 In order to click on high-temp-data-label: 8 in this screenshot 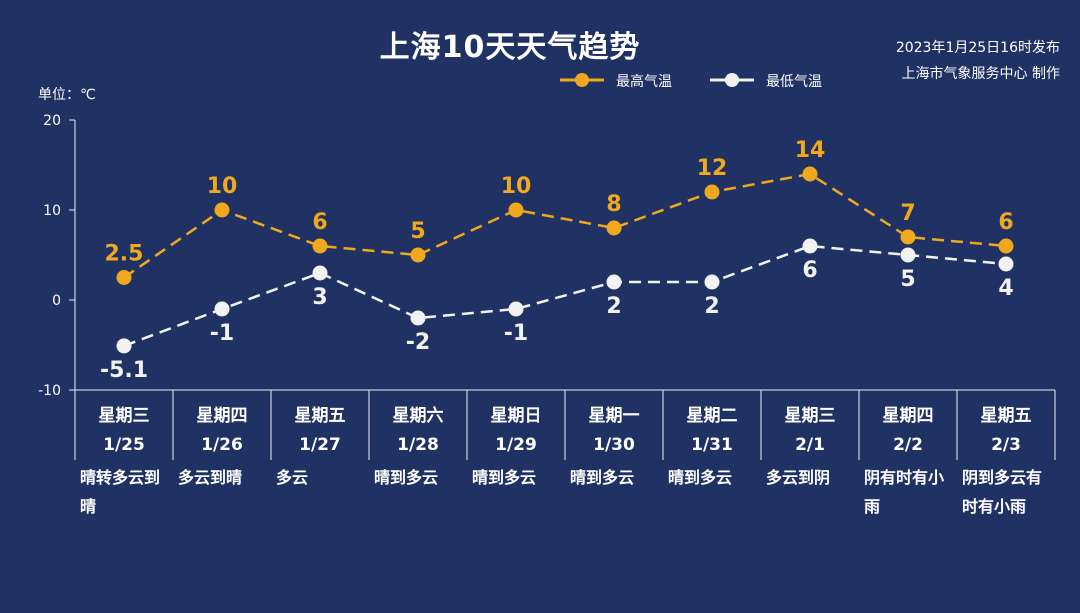, I will do `click(613, 204)`.